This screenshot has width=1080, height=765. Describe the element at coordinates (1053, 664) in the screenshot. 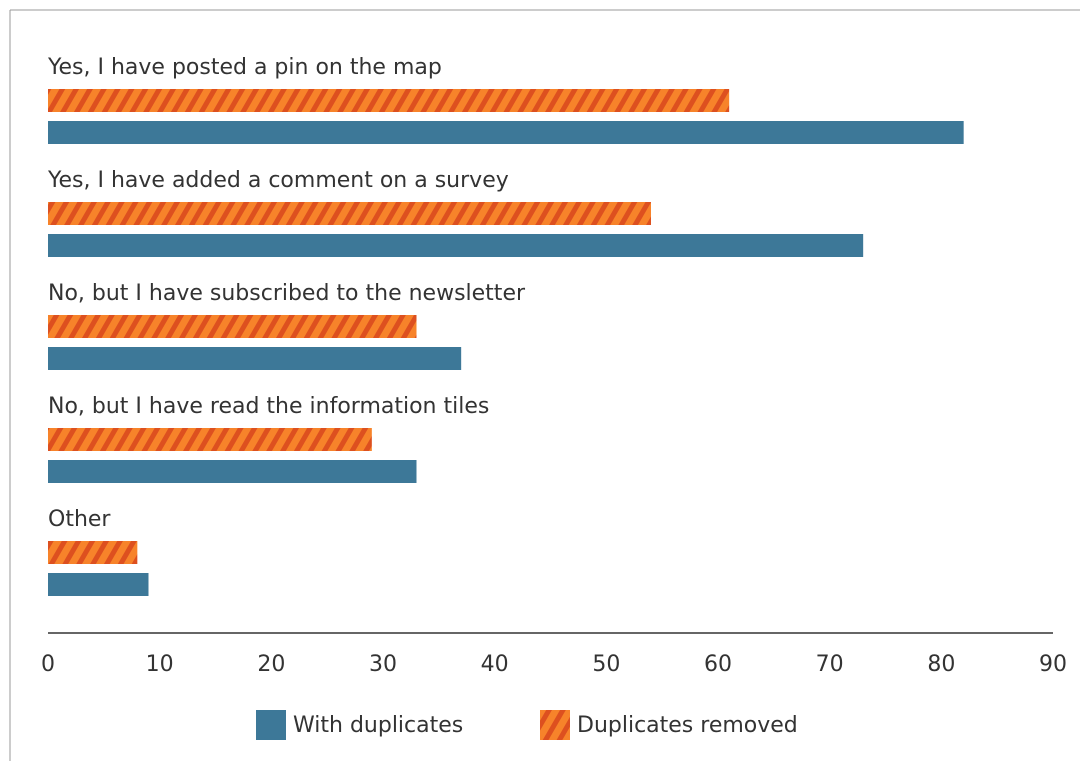

I see `x-tick-label: 90` at that location.